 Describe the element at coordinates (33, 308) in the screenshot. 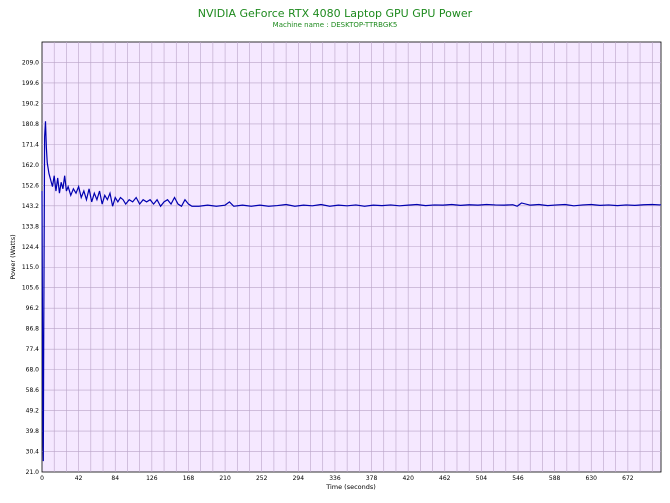

I see `y-tick-label: 96.2` at that location.